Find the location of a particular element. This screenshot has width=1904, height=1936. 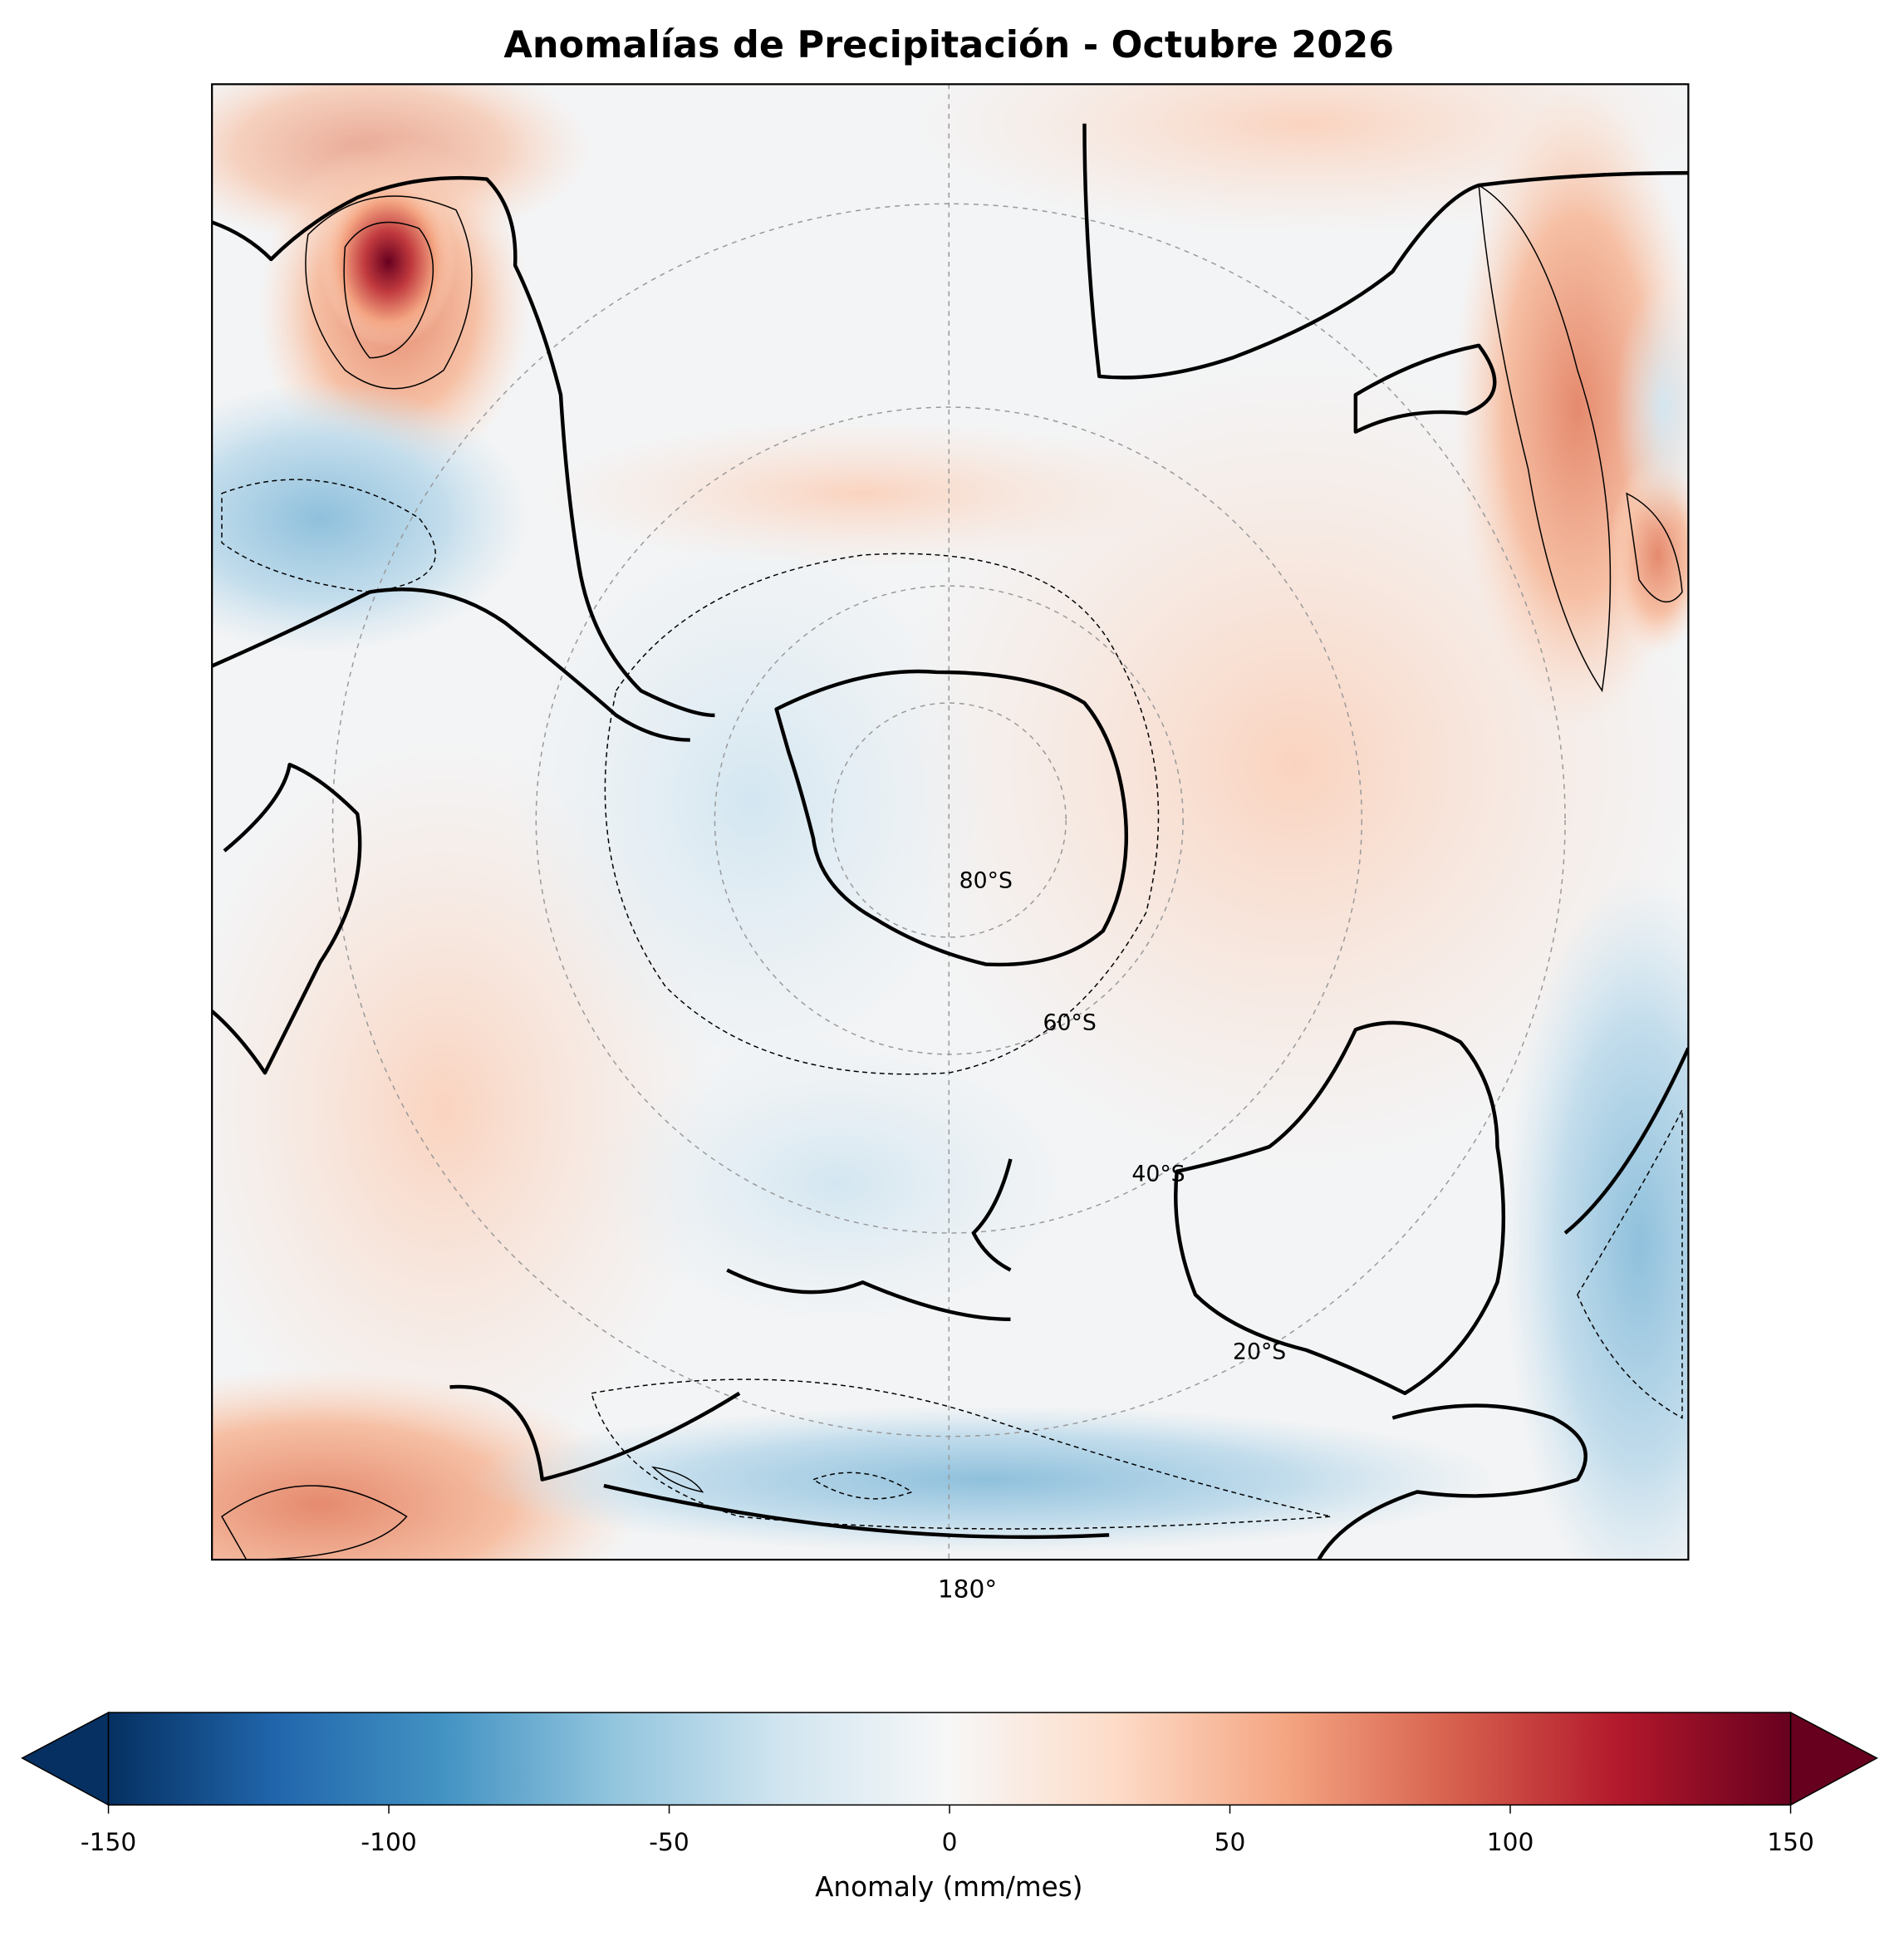

colorbar-tick-label: 50 is located at coordinates (1230, 1841).